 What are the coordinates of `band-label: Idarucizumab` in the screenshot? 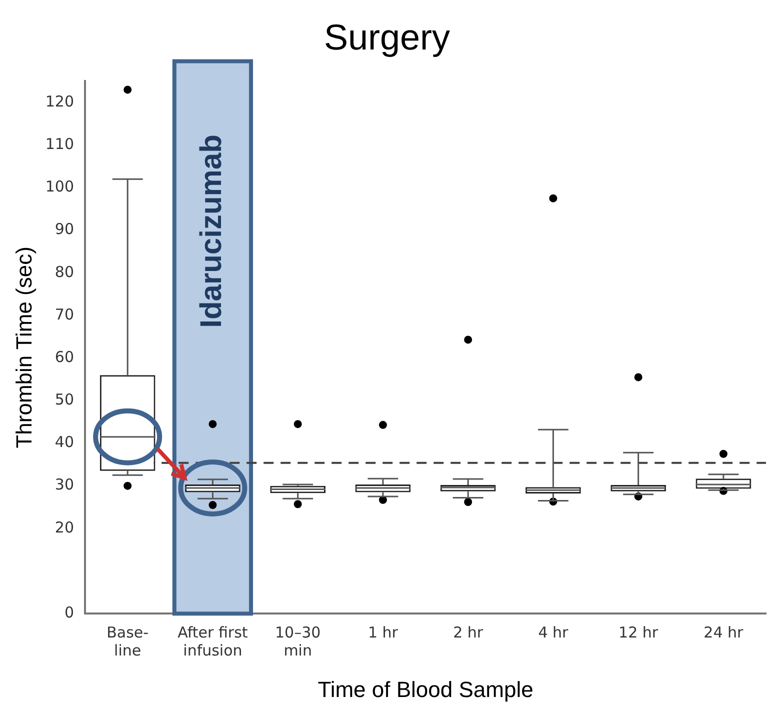 It's located at (211, 231).